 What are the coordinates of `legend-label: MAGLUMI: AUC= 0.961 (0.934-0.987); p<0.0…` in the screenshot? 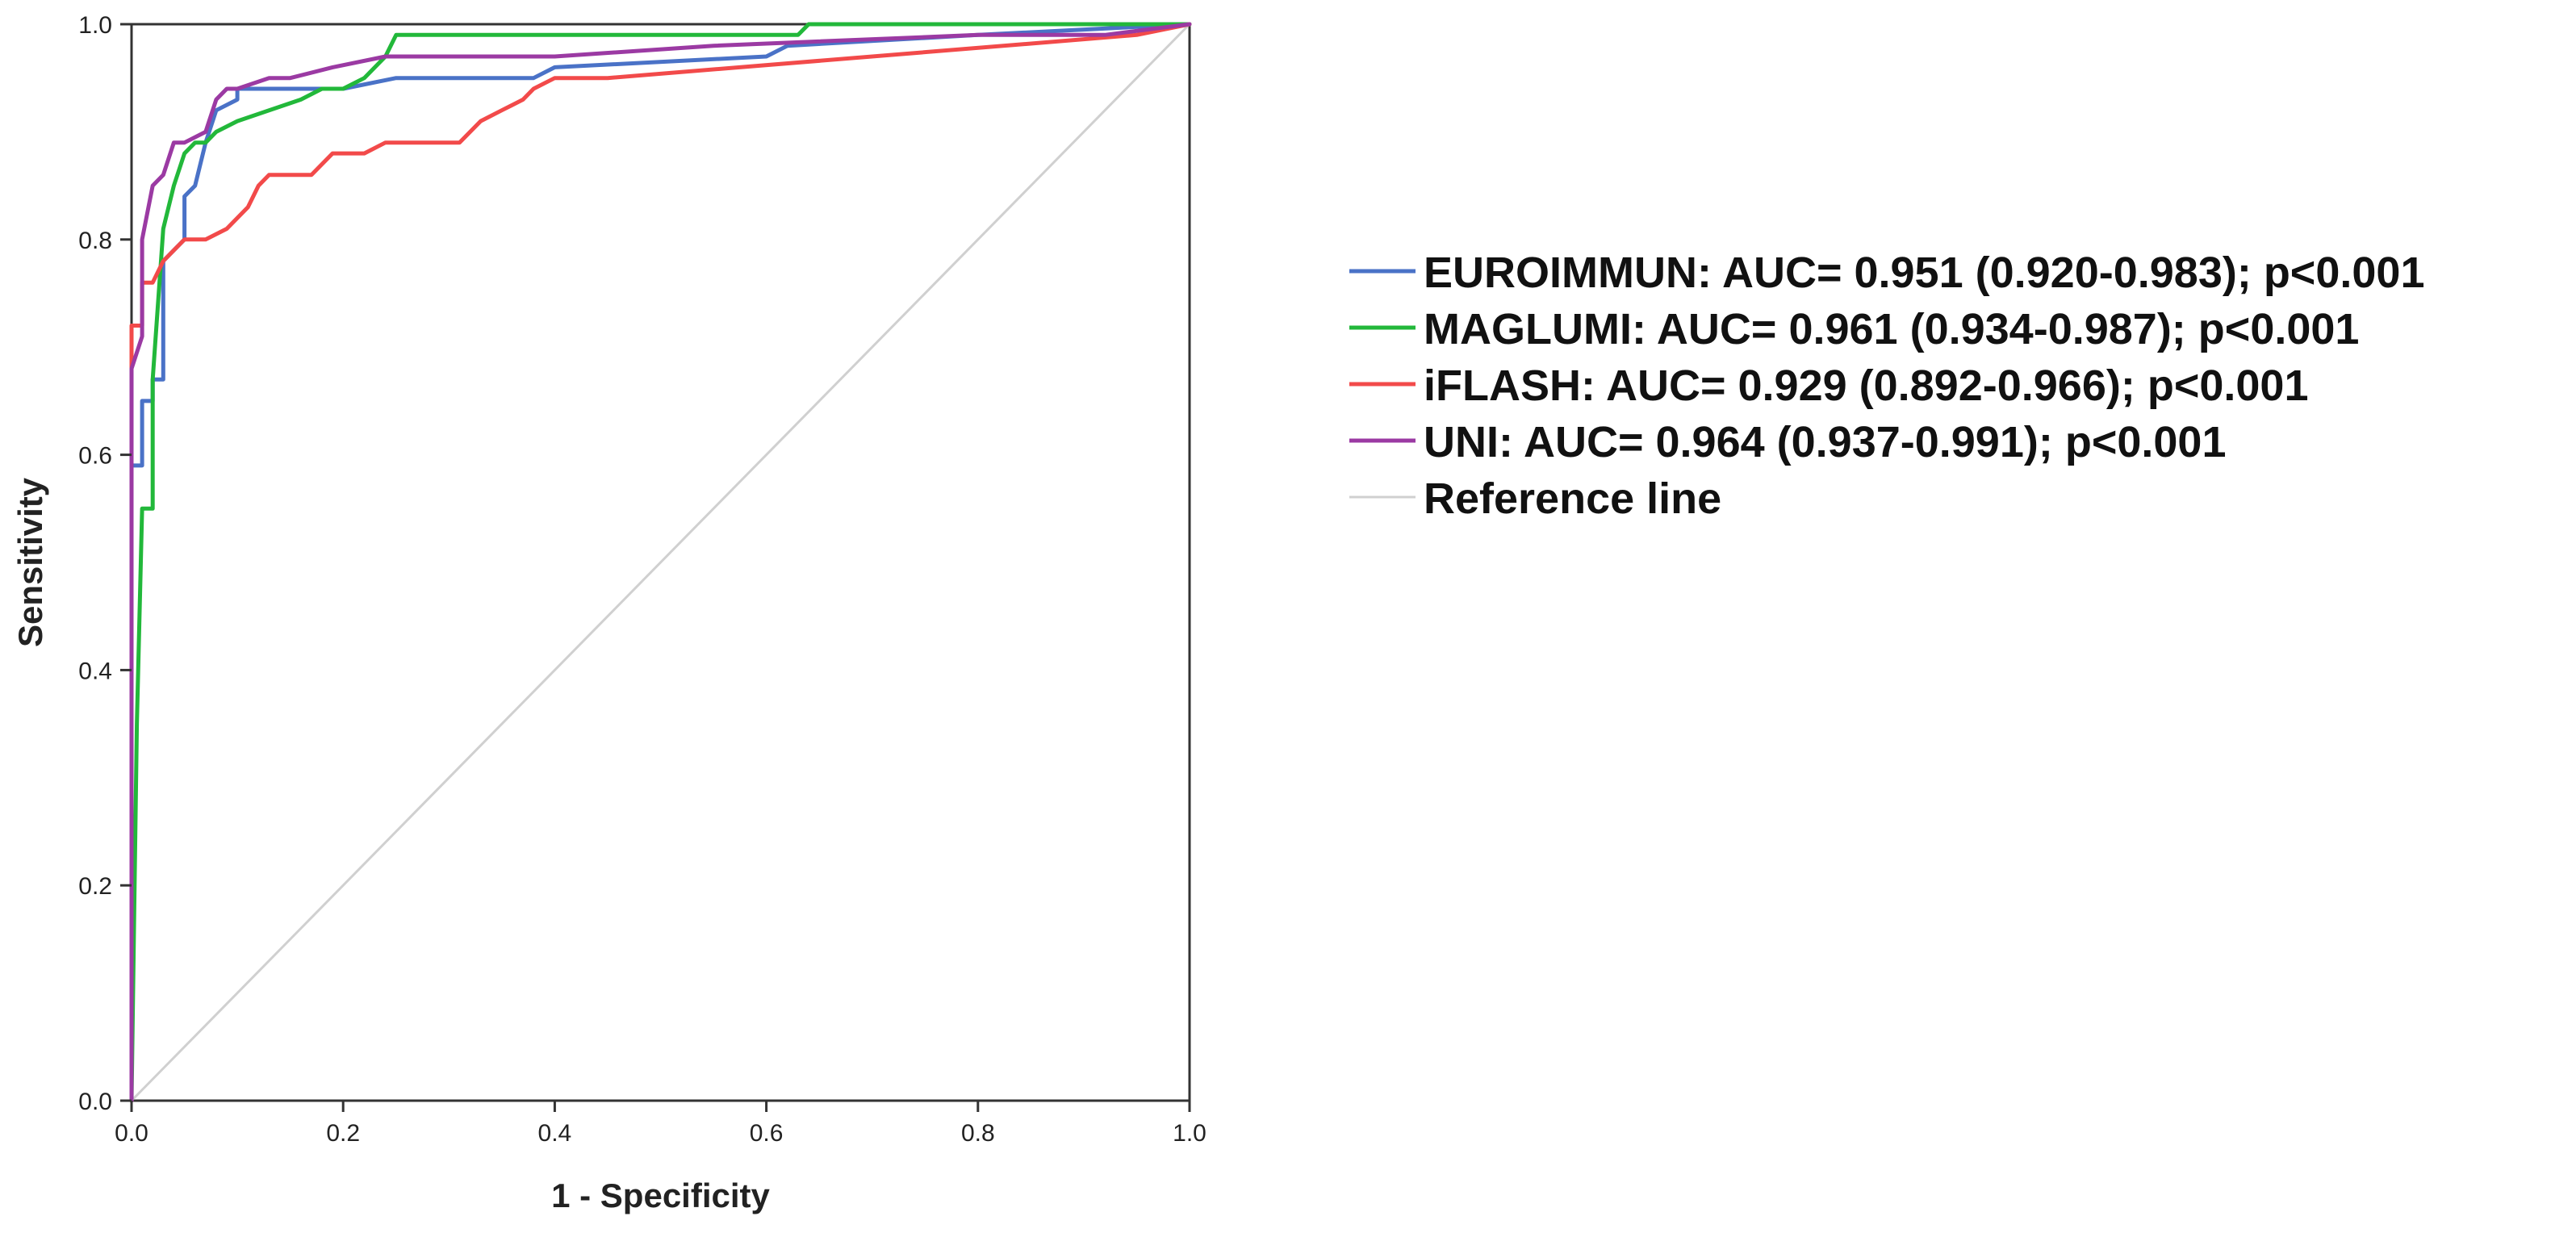 It's located at (1891, 329).